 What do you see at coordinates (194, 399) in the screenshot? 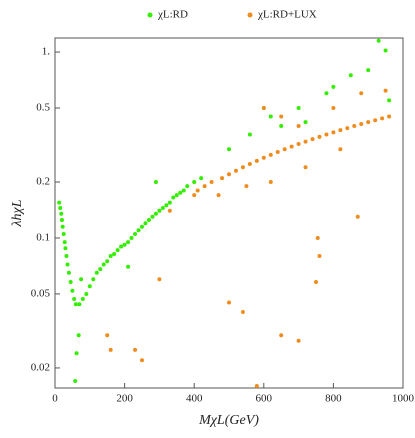
I see `x-tick-label: 400` at bounding box center [194, 399].